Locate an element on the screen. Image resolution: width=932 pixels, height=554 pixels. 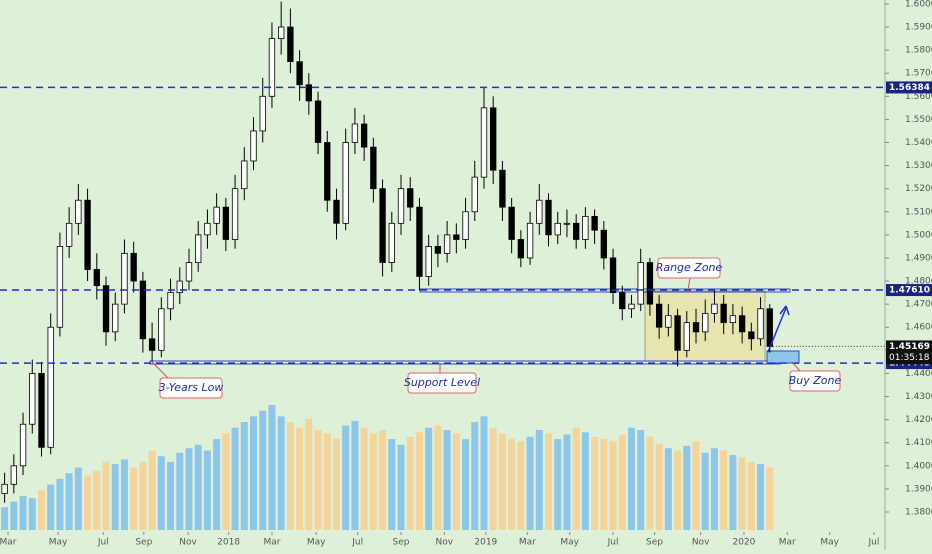
x-tick-label: Jul is located at coordinates (357, 543).